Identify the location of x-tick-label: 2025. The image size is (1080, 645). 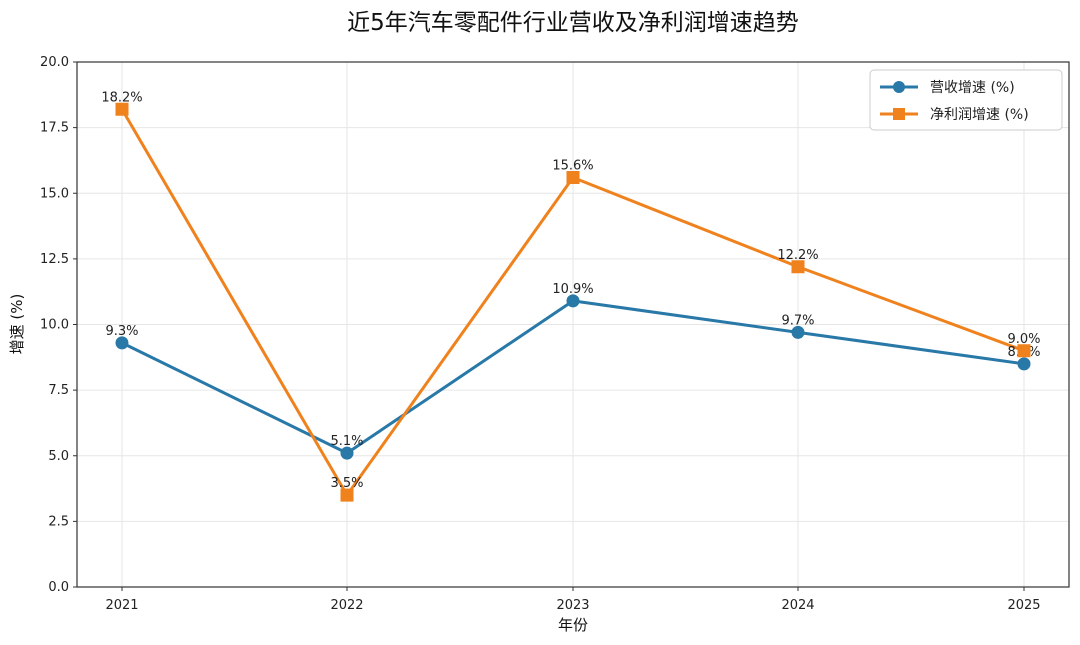
(1023, 605).